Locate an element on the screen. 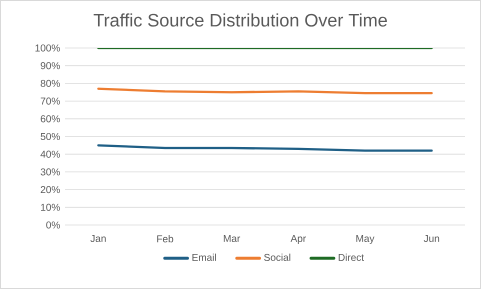  y-tick-label: 0% is located at coordinates (53, 225).